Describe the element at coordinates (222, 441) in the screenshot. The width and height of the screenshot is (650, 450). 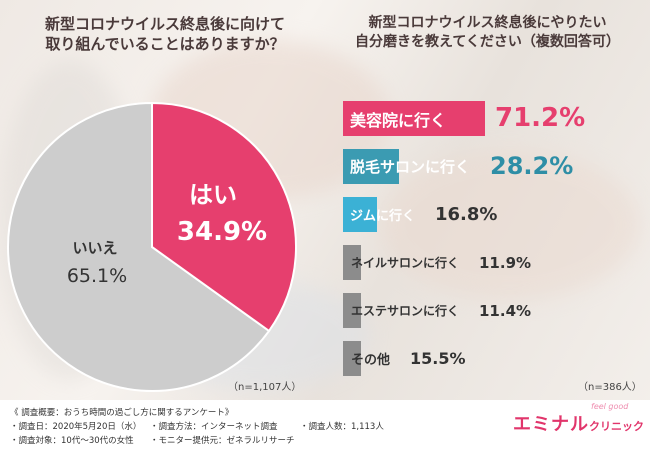
I see `survey-provider: ・モニター提供元：ゼネラルリサーチ` at that location.